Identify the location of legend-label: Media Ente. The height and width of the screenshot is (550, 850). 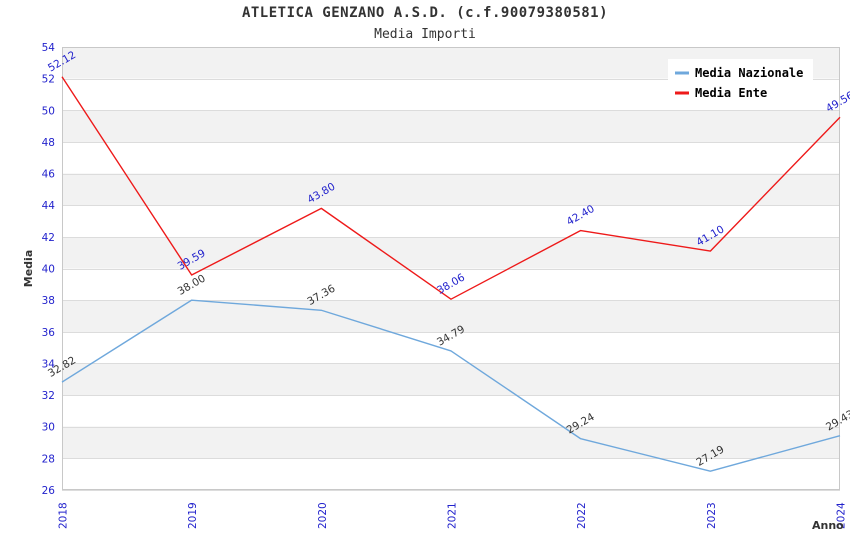
(731, 93).